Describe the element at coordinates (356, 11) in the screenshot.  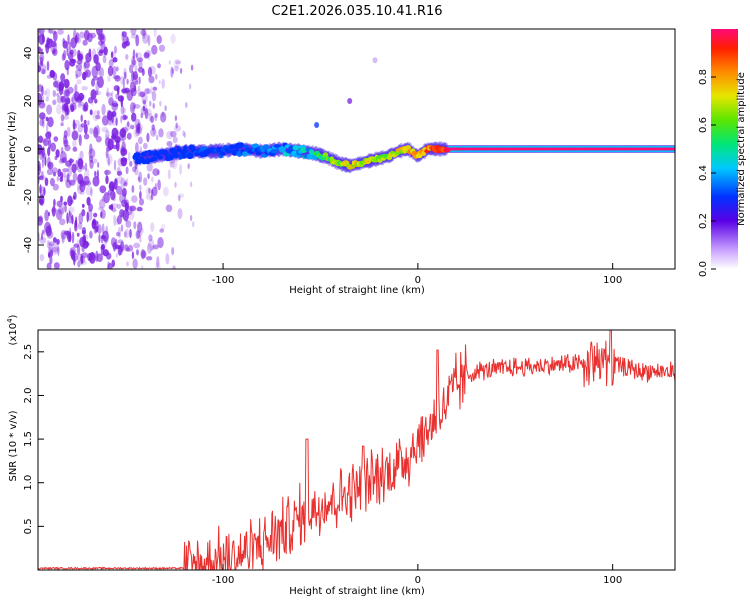
I see `chart-title: C2E1.2026.035.10.41.R16` at that location.